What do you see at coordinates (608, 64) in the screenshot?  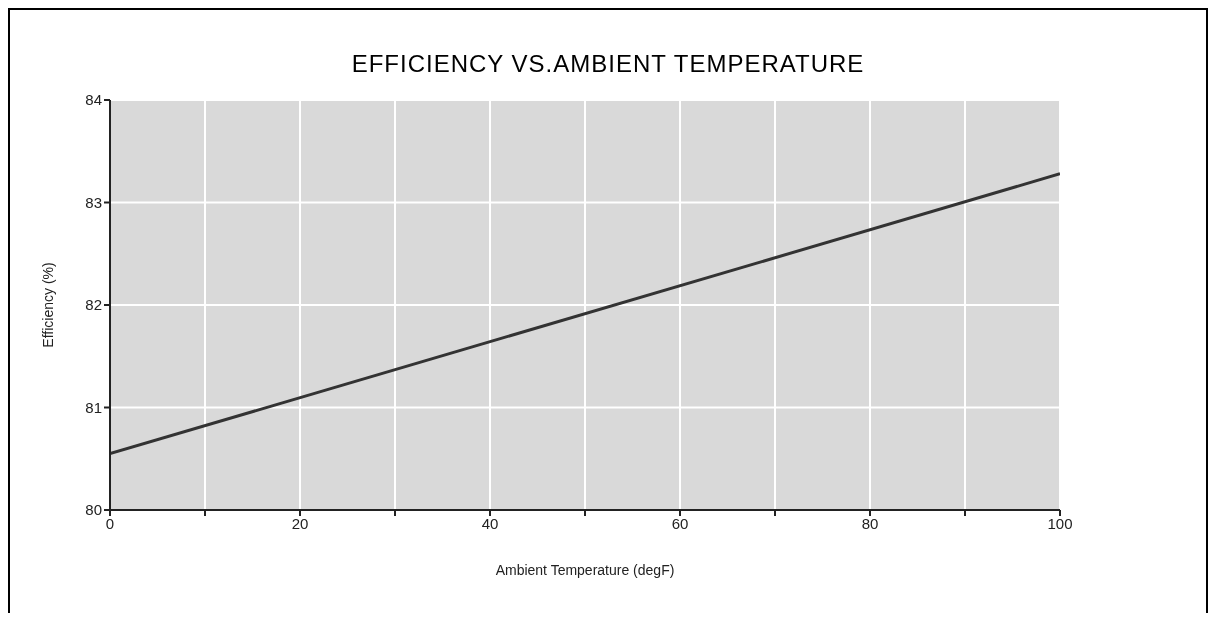 I see `chart-title: EFFICIENCY VS.AMBIENT TEMPERATURE` at bounding box center [608, 64].